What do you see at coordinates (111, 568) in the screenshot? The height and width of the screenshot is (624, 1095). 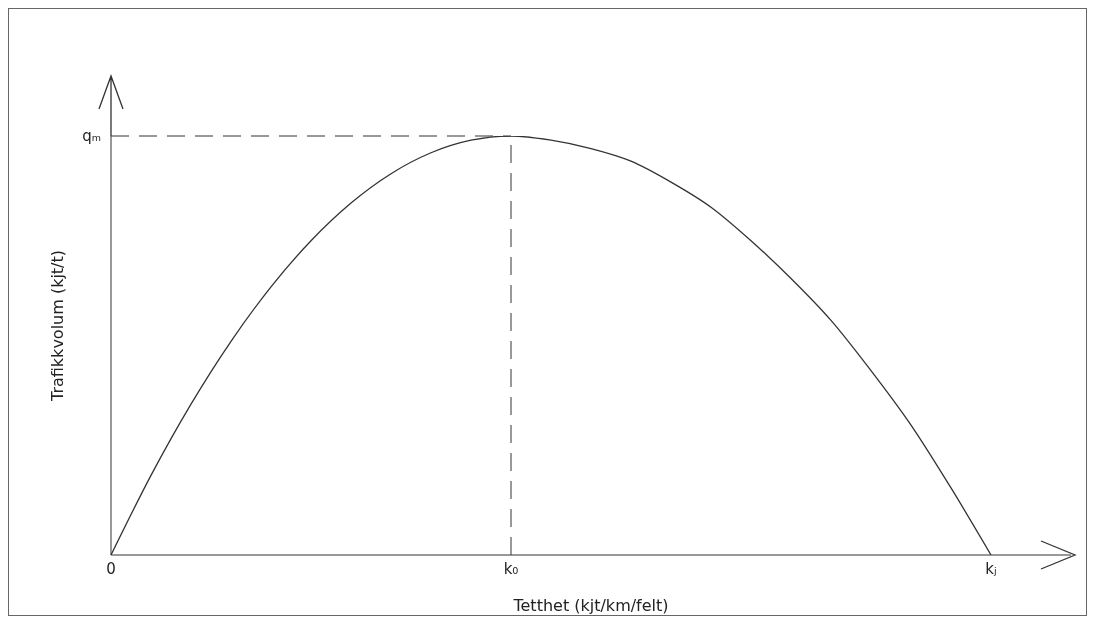 I see `x-tick-label: 0` at bounding box center [111, 568].